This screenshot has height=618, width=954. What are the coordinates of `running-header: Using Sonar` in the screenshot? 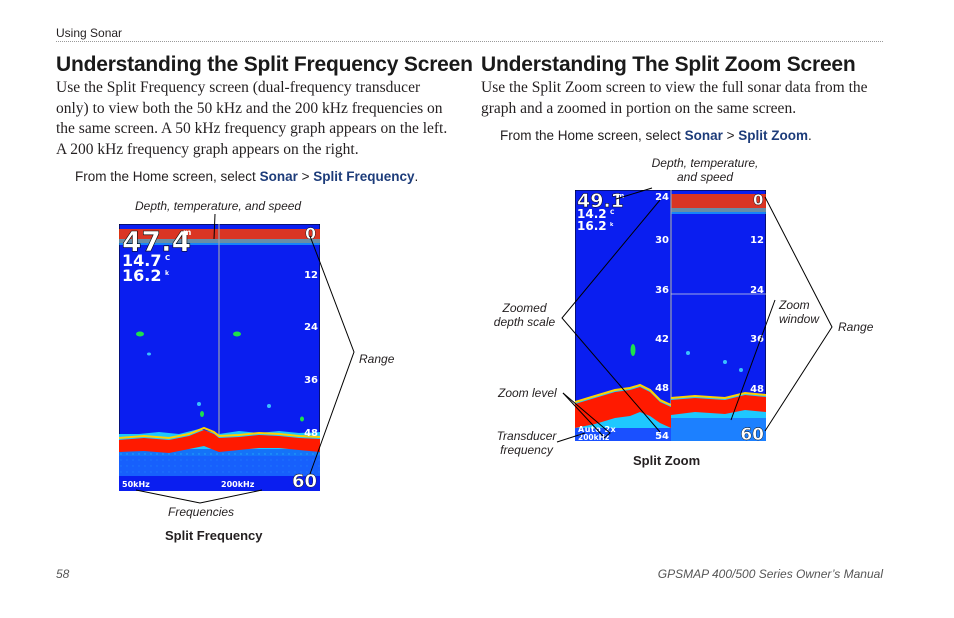 It's located at (89, 33).